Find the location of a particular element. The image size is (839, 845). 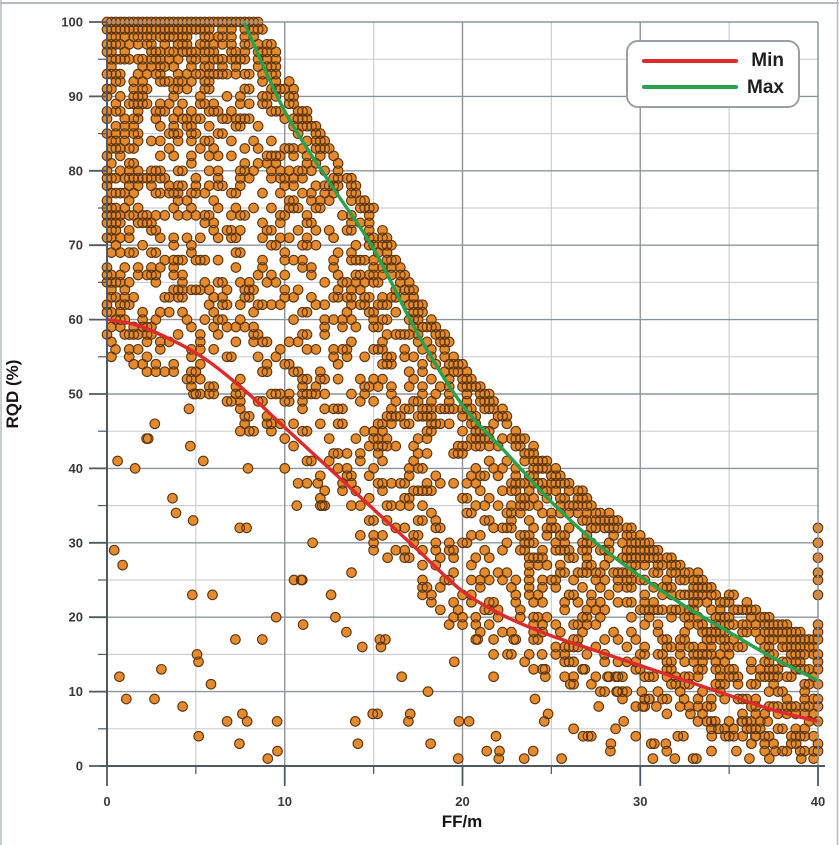

y-tick-label: 30 is located at coordinates (76, 542).